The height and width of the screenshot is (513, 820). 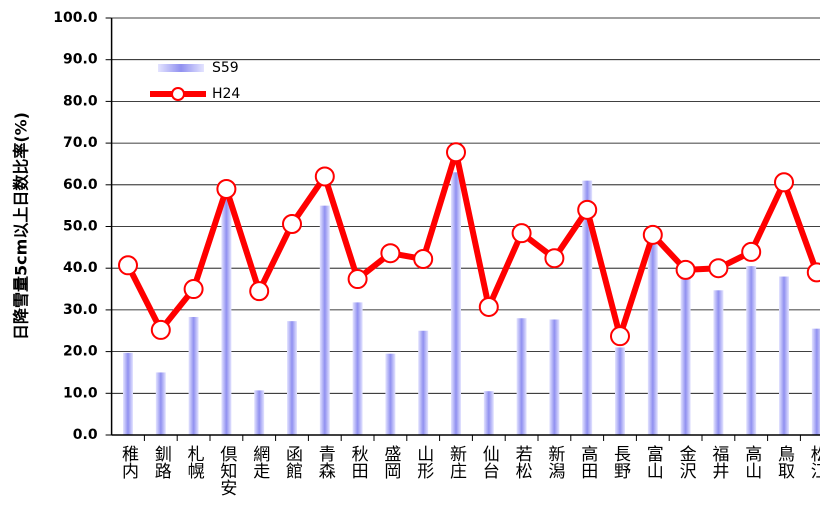 What do you see at coordinates (456, 462) in the screenshot?
I see `x-tick-label: 新庄` at bounding box center [456, 462].